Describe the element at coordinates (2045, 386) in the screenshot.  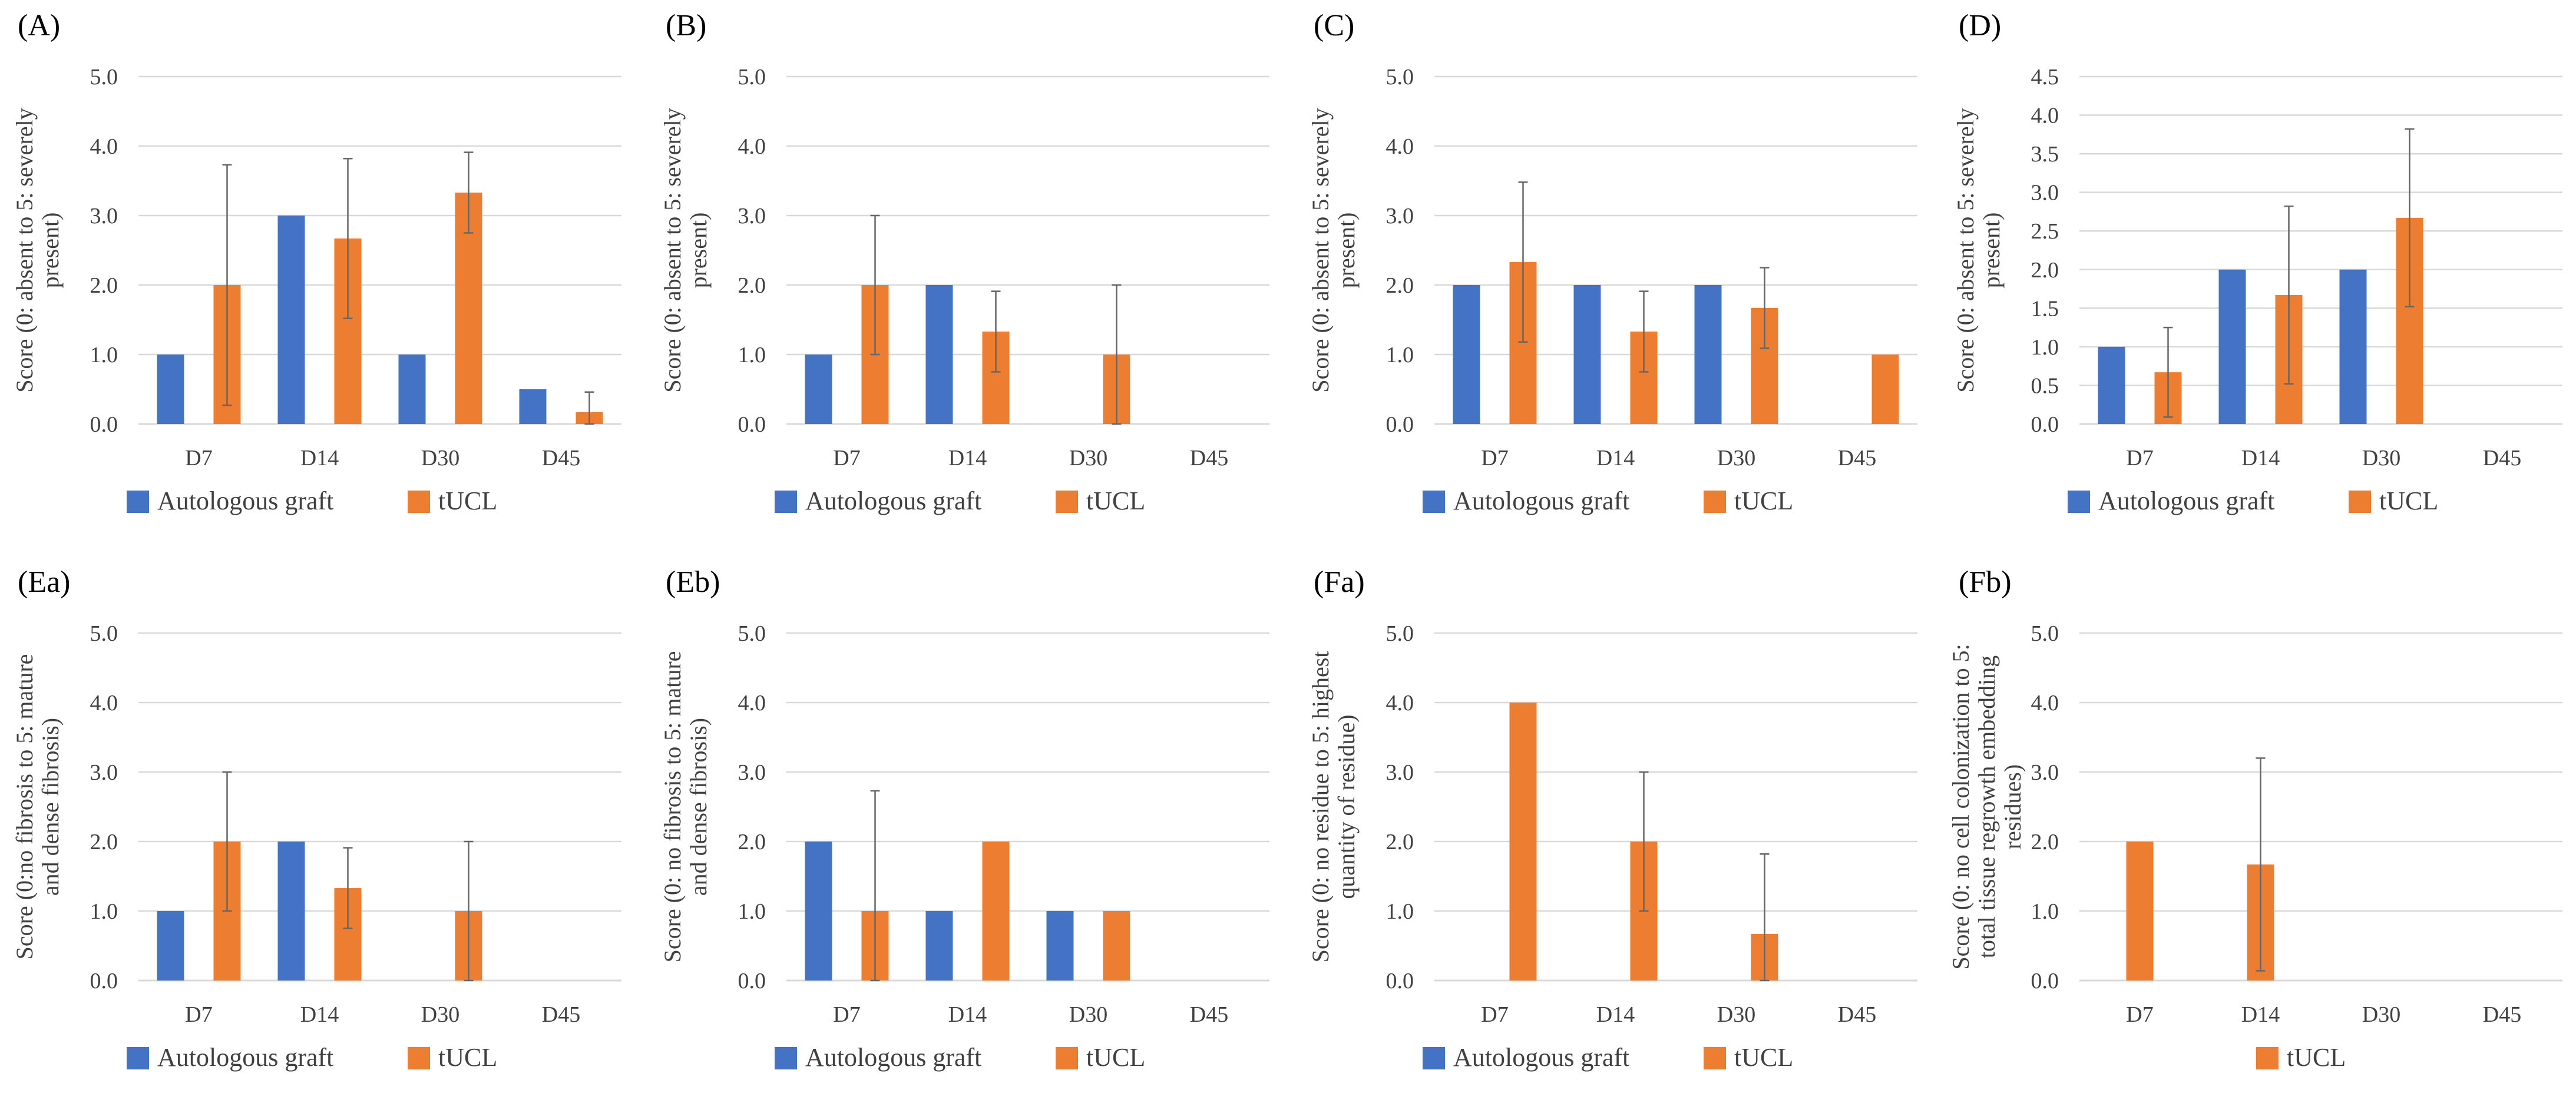
I see `y-tick-label: 0.5` at that location.